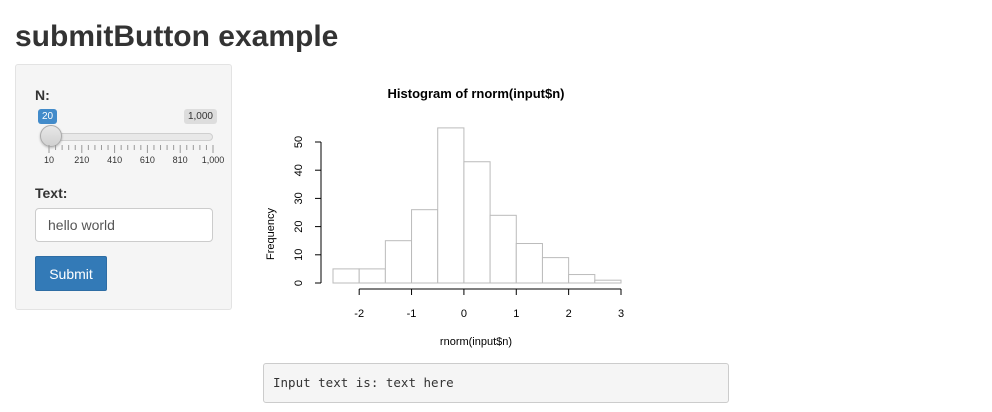 This screenshot has width=992, height=412. I want to click on y-tick-label: 0, so click(299, 283).